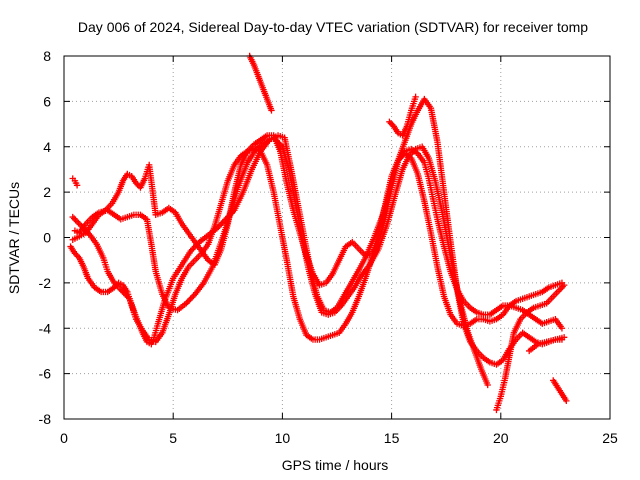  Describe the element at coordinates (610, 438) in the screenshot. I see `x-tick-label: 25` at that location.